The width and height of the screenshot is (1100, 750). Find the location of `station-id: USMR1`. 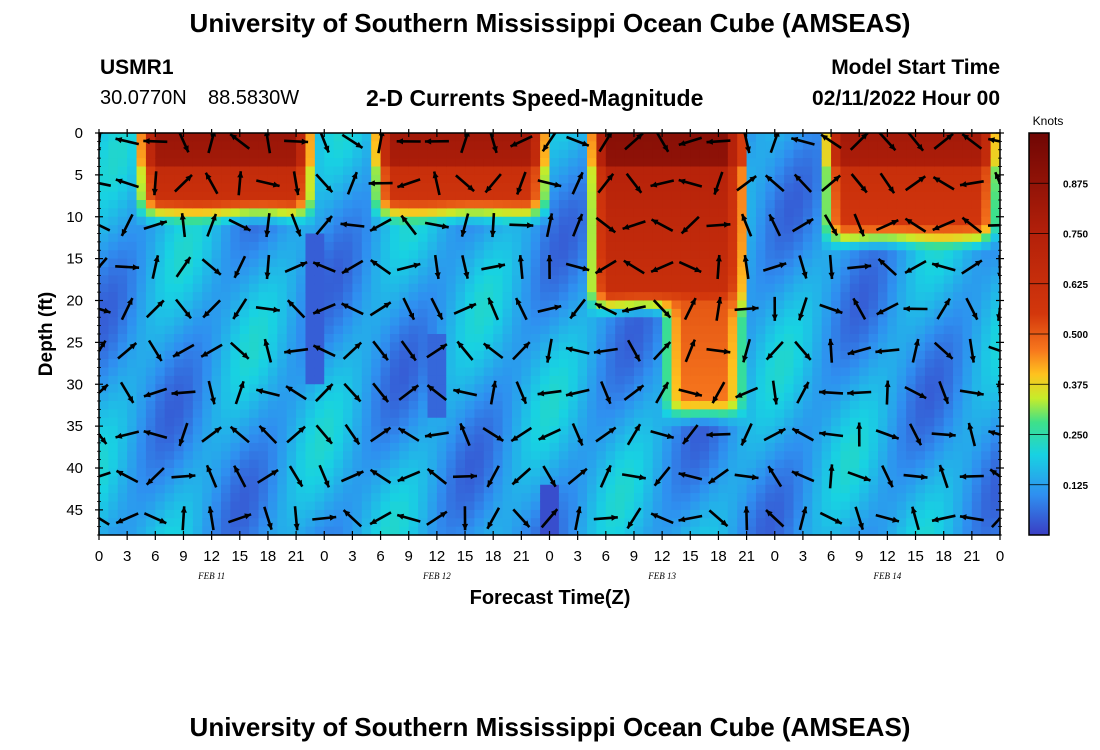

station-id: USMR1 is located at coordinates (137, 67).